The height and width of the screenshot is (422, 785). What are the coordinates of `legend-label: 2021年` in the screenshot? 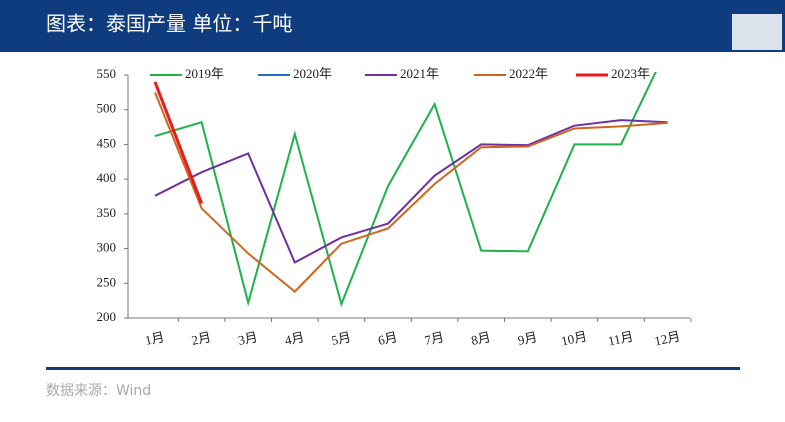 It's located at (419, 73).